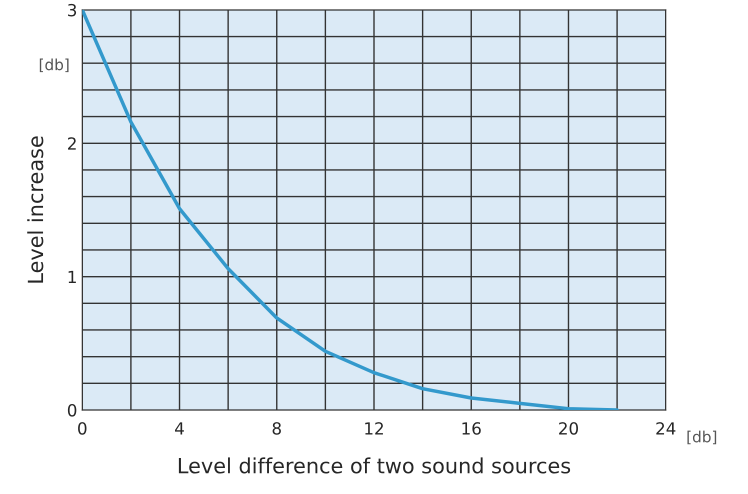 The height and width of the screenshot is (494, 748). I want to click on x-tick-label: 8, so click(276, 428).